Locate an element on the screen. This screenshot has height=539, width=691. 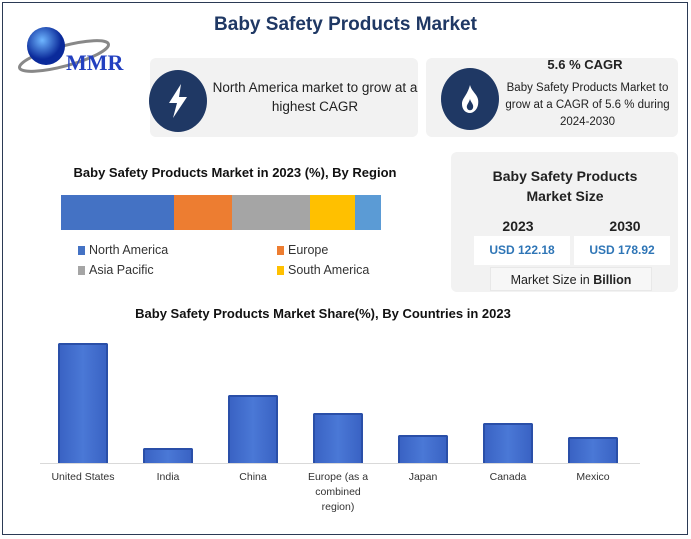
unit-prefix: Market Size in is located at coordinates (552, 280).